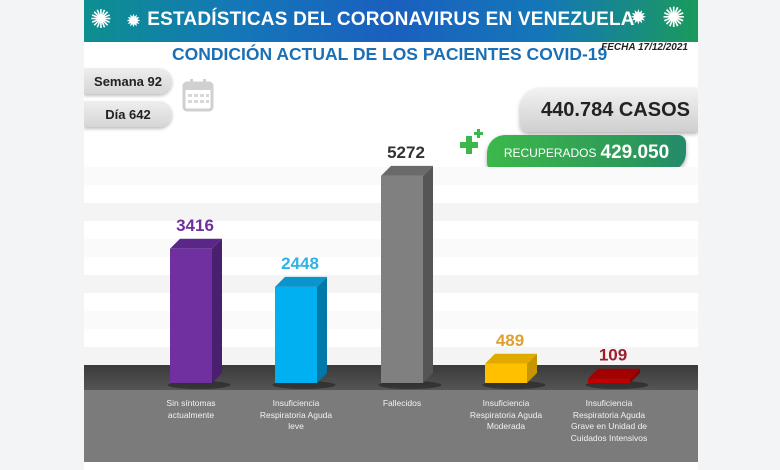  What do you see at coordinates (406, 152) in the screenshot?
I see `data-label: 5272` at bounding box center [406, 152].